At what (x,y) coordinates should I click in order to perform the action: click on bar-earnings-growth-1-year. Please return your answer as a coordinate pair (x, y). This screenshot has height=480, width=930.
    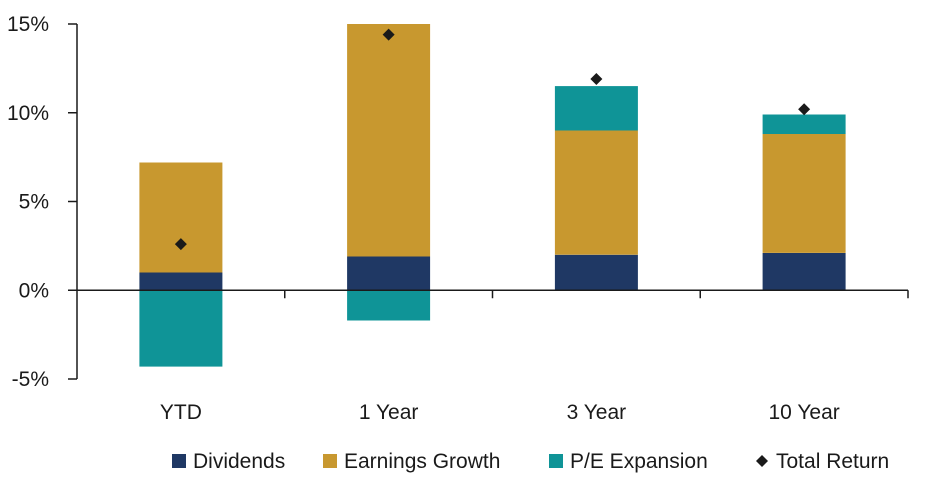
    Looking at the image, I should click on (389, 140).